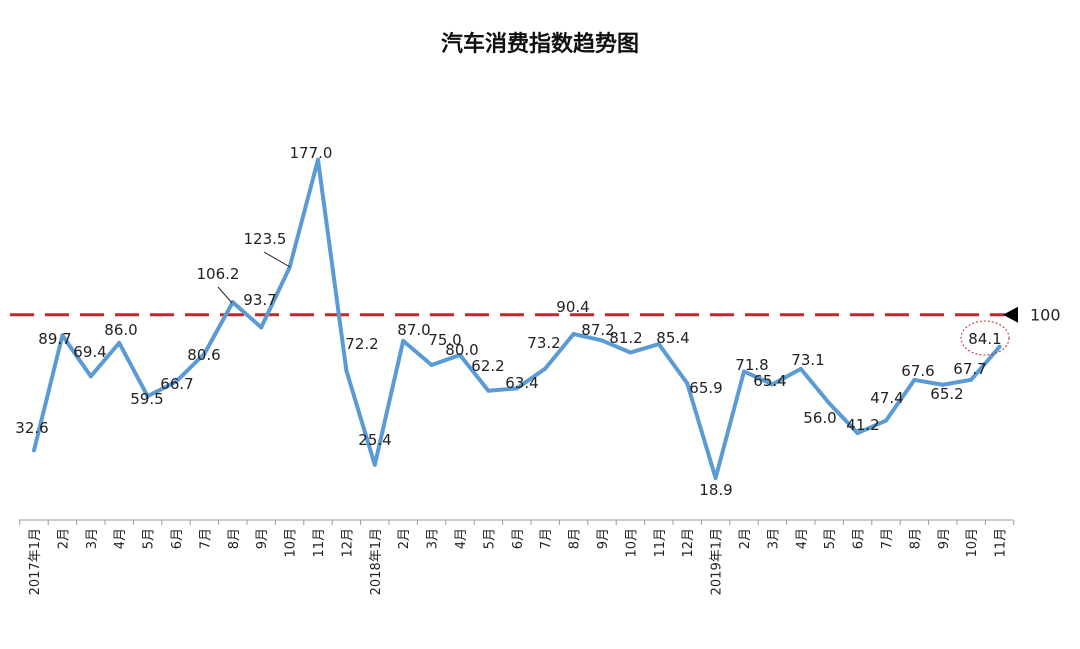 Image resolution: width=1080 pixels, height=649 pixels. I want to click on data-label: 75.0, so click(444, 340).